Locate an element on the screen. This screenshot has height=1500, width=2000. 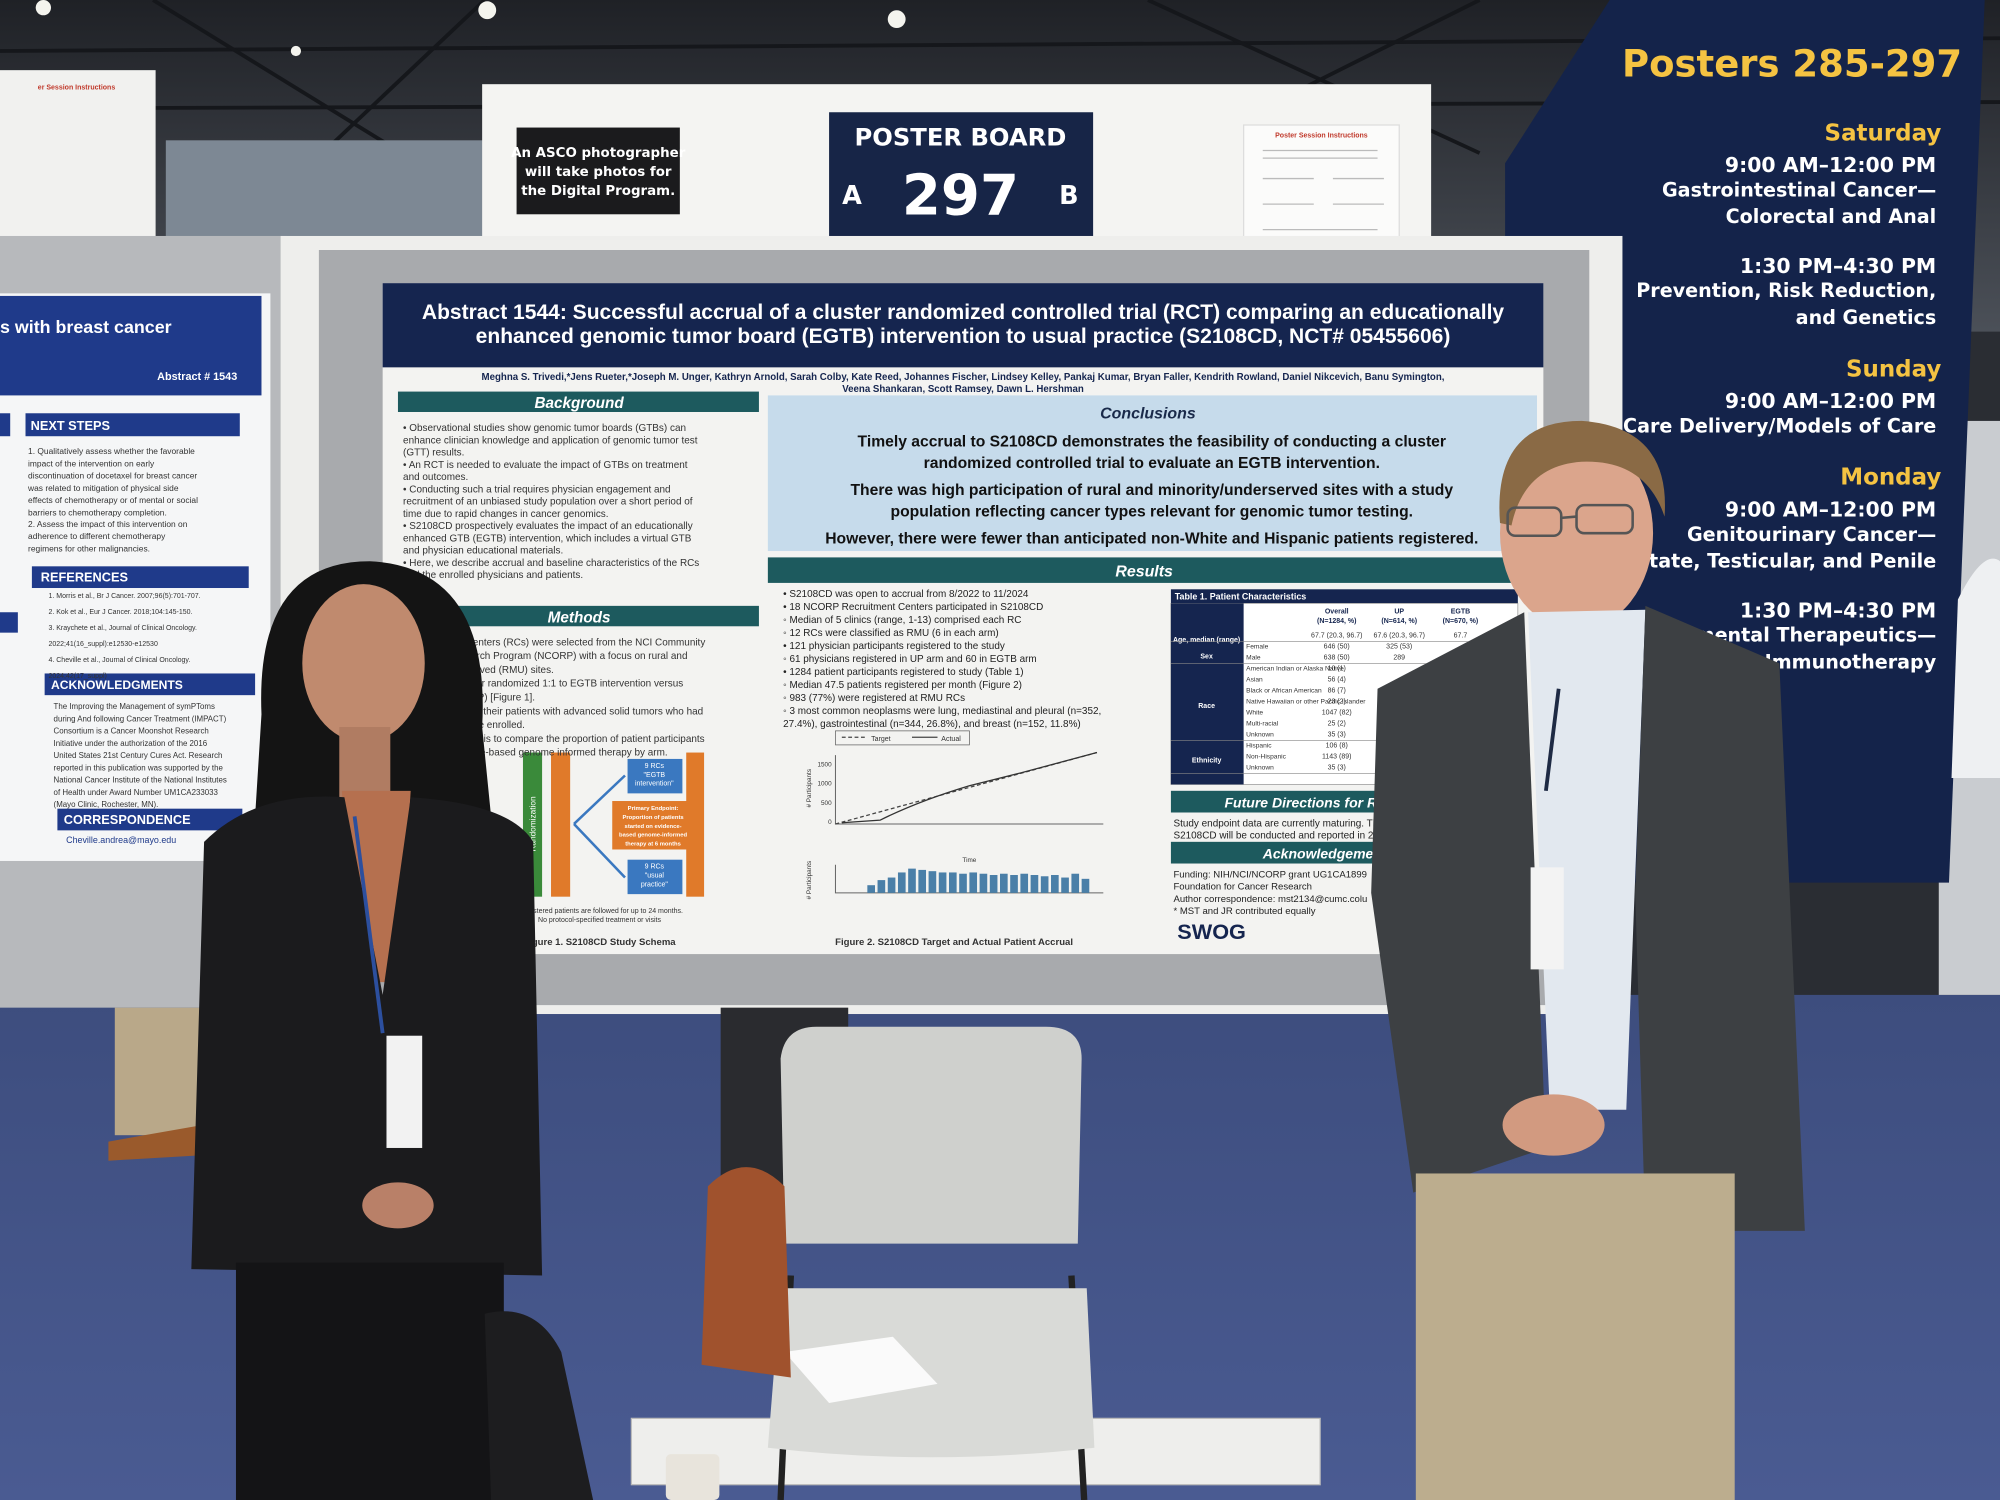
badge is located at coordinates (1547, 918).